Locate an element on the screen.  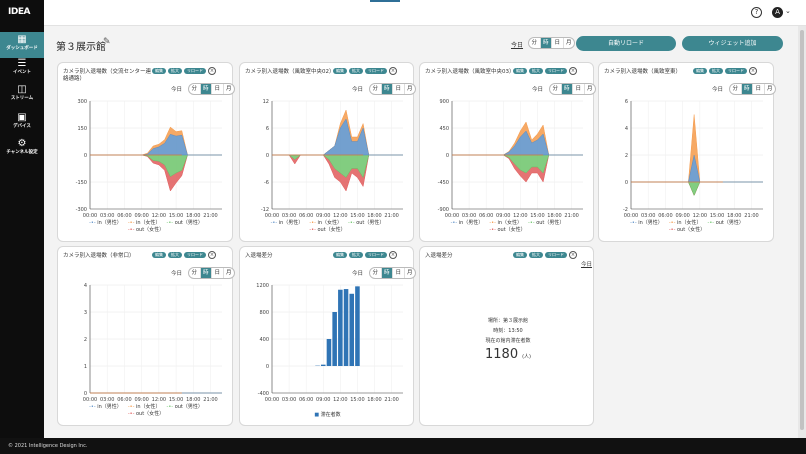
nav-events: ☰ イベント is located at coordinates (22, 69).